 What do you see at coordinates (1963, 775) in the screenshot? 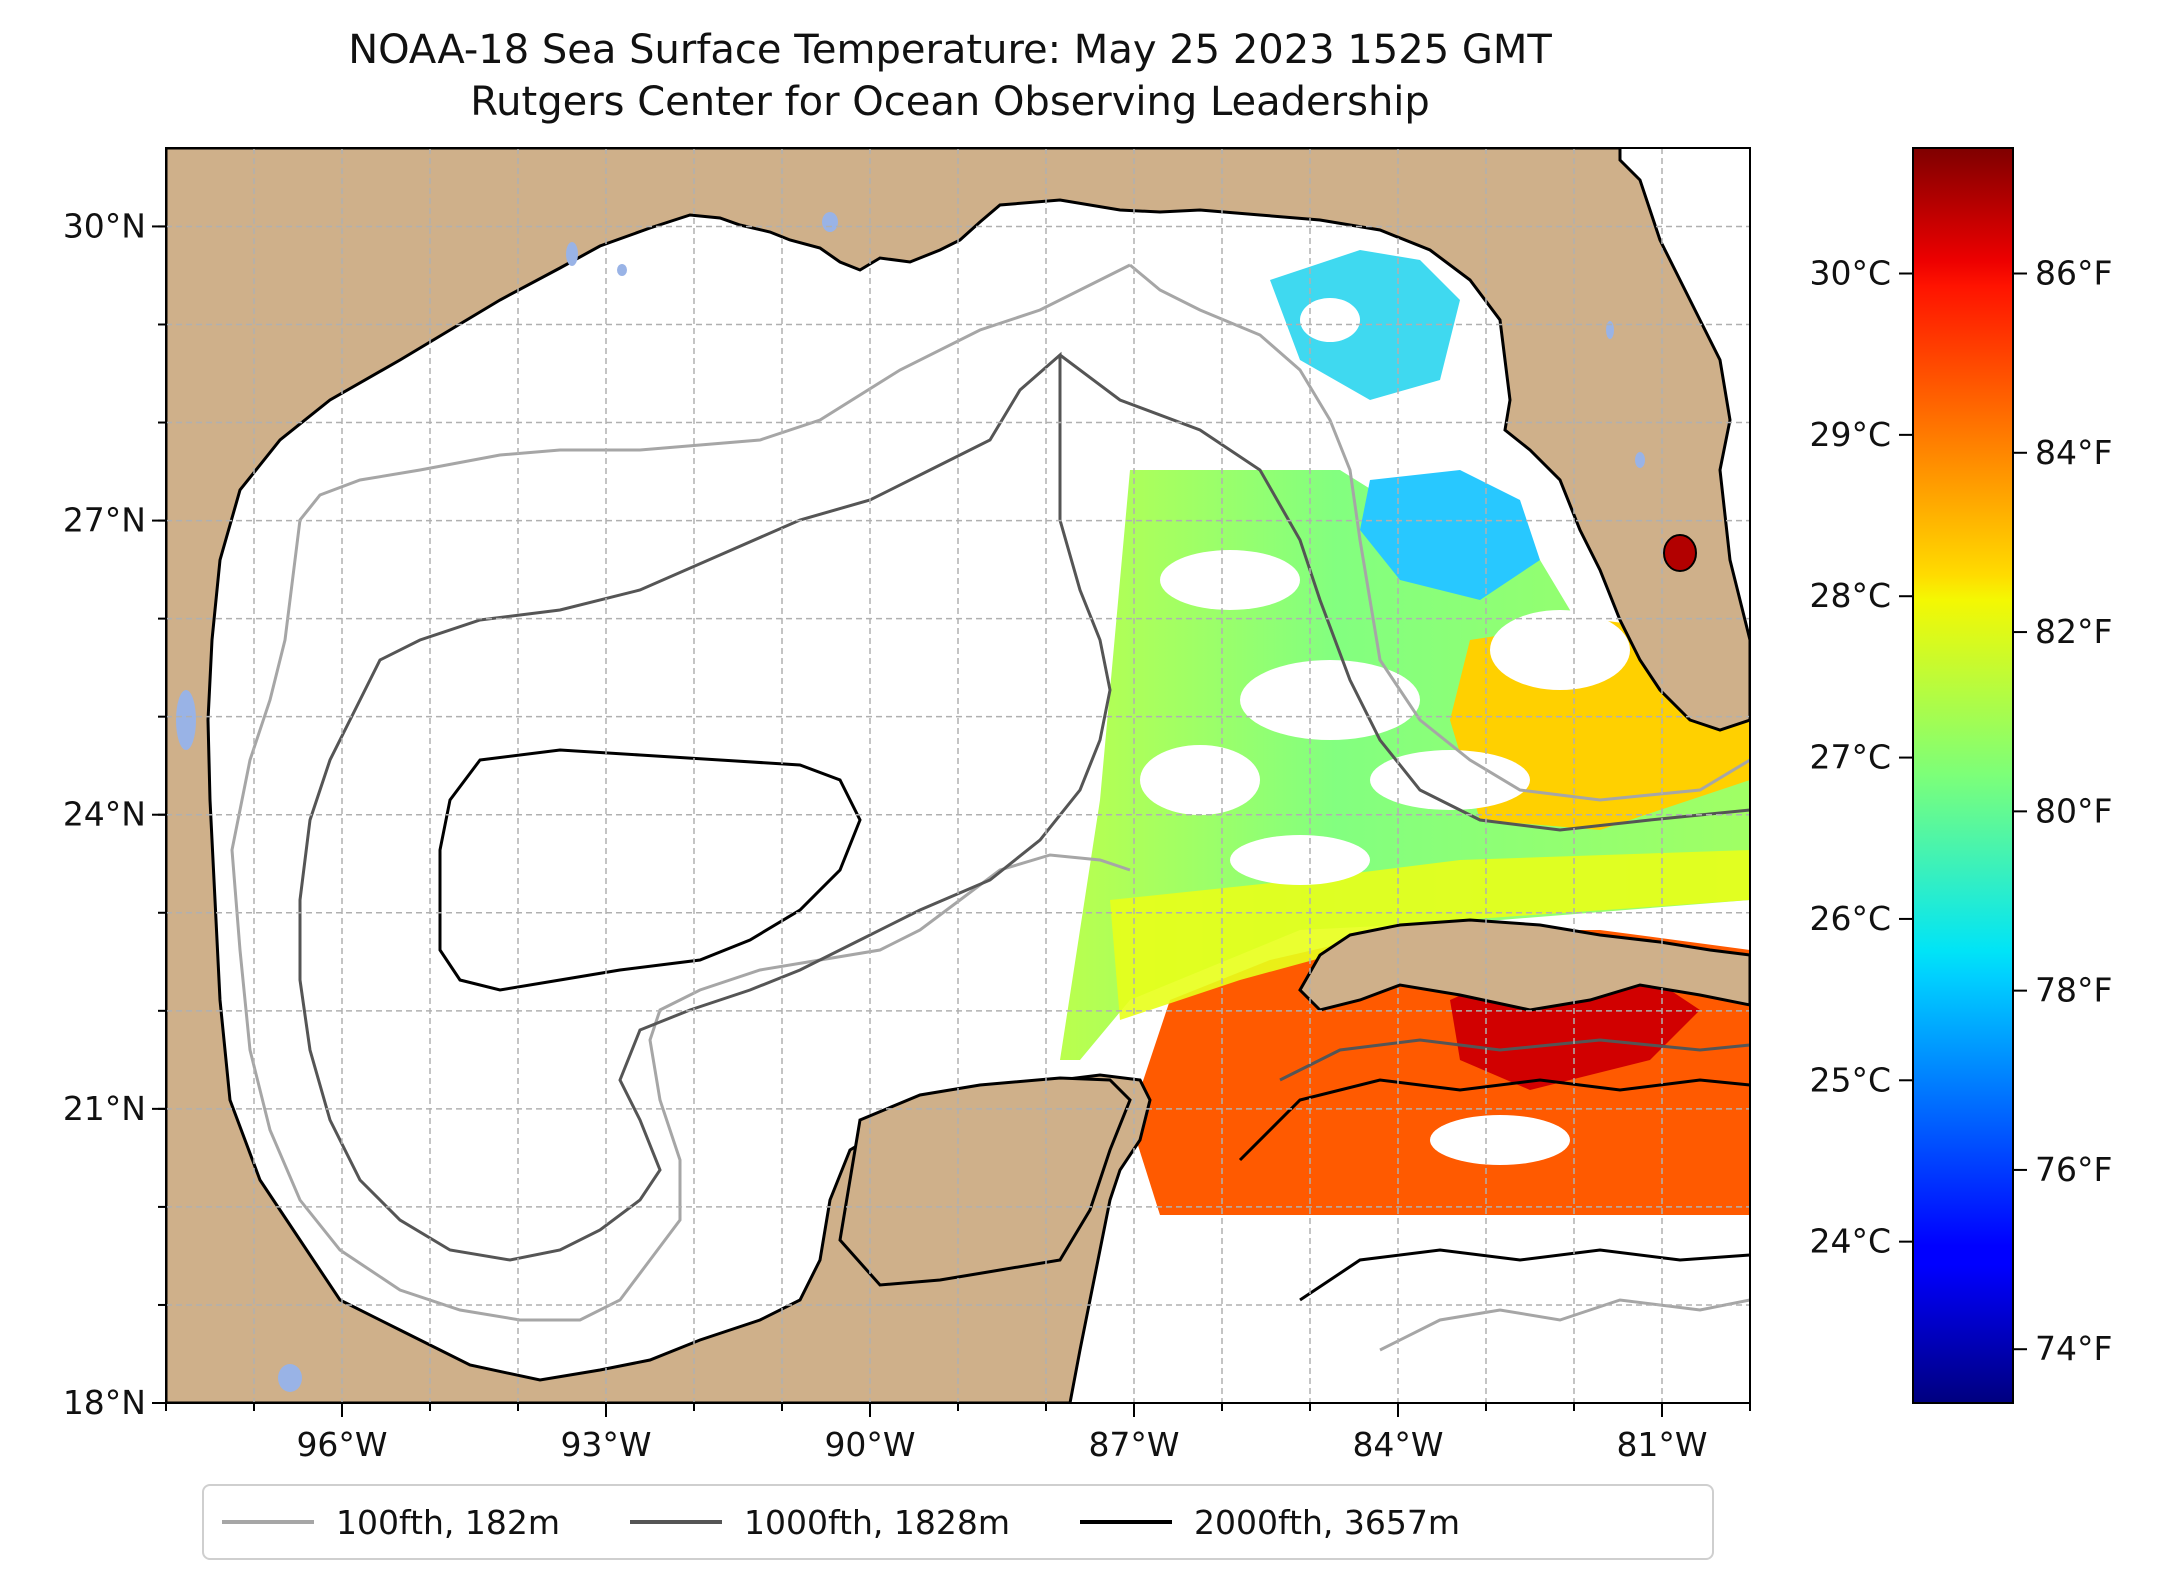
I see `colorbar` at bounding box center [1963, 775].